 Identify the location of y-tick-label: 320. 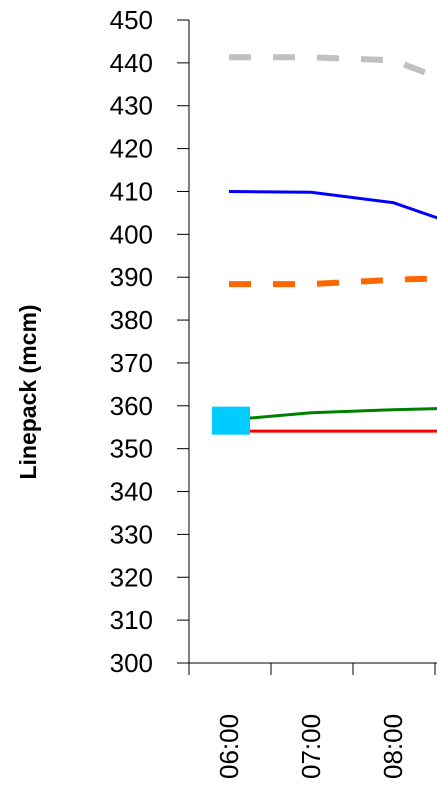
(131, 577).